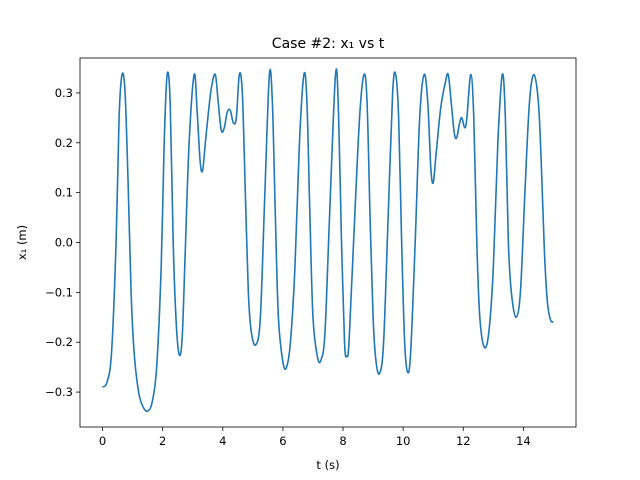 The height and width of the screenshot is (480, 640). Describe the element at coordinates (342, 441) in the screenshot. I see `x-tick-label: 8` at that location.